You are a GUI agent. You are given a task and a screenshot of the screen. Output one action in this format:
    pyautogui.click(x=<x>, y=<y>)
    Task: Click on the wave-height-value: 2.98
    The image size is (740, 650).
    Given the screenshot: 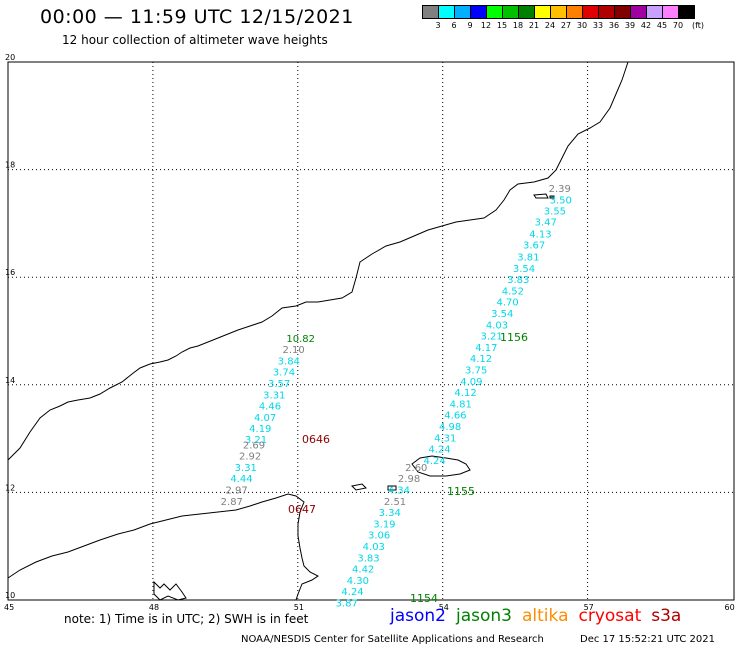 What is the action you would take?
    pyautogui.click(x=409, y=479)
    